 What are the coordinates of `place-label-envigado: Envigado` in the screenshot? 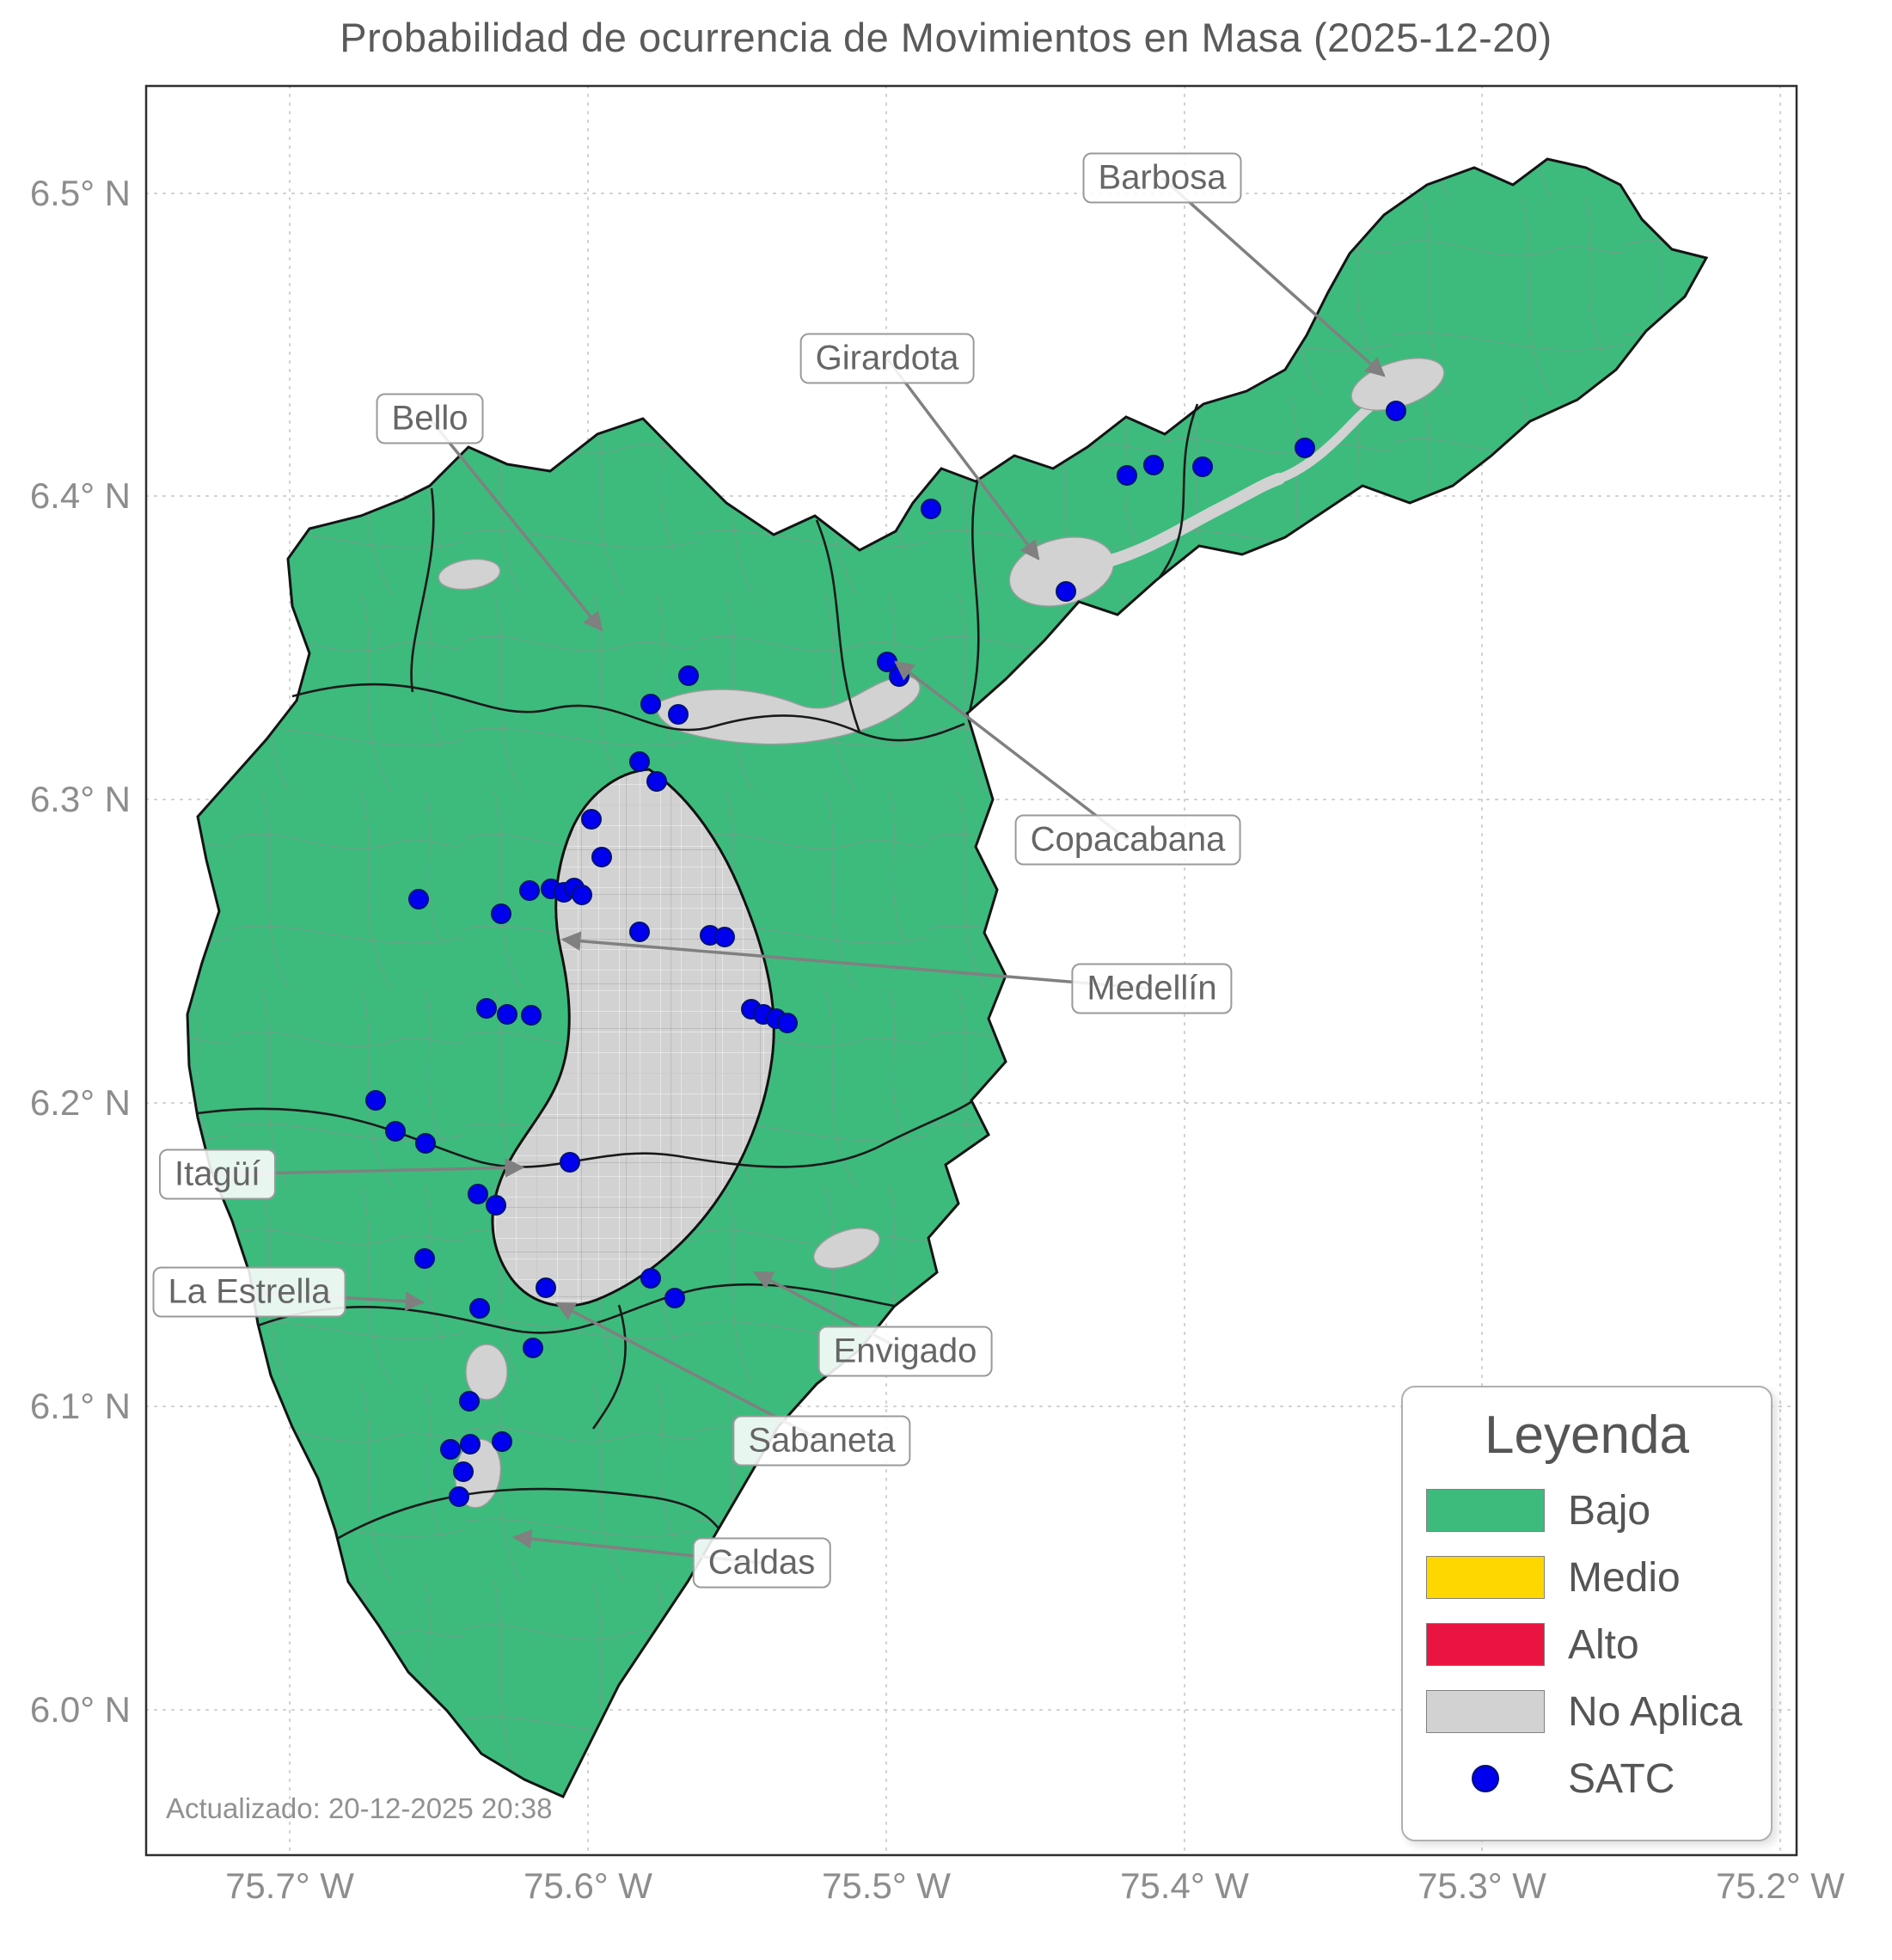 It's located at (905, 1351).